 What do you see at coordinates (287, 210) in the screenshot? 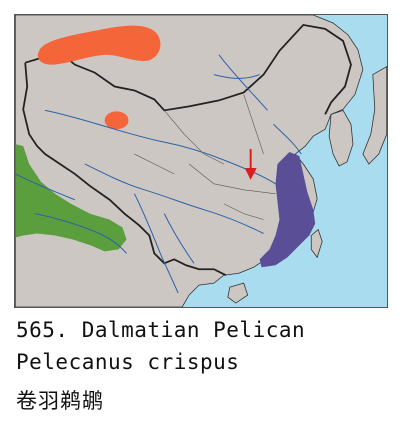
I see `range-purple-wintering` at bounding box center [287, 210].